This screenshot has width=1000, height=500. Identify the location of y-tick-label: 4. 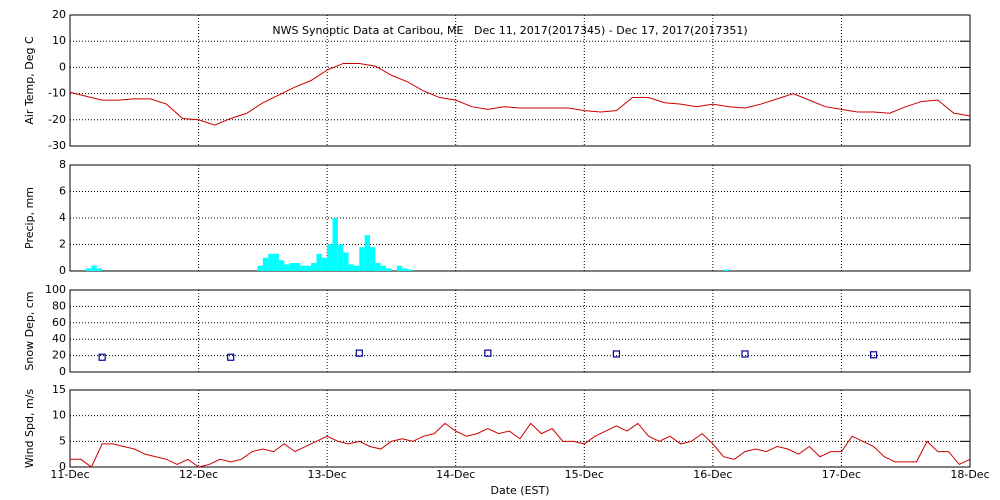
(62, 217).